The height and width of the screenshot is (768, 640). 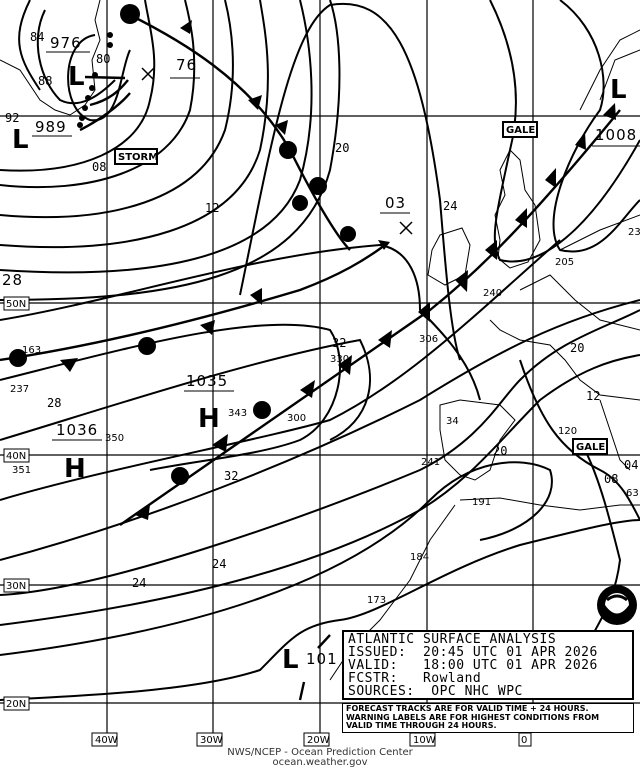 I want to click on sources: SOURCES: OPC NHC WPC, so click(x=435, y=691).